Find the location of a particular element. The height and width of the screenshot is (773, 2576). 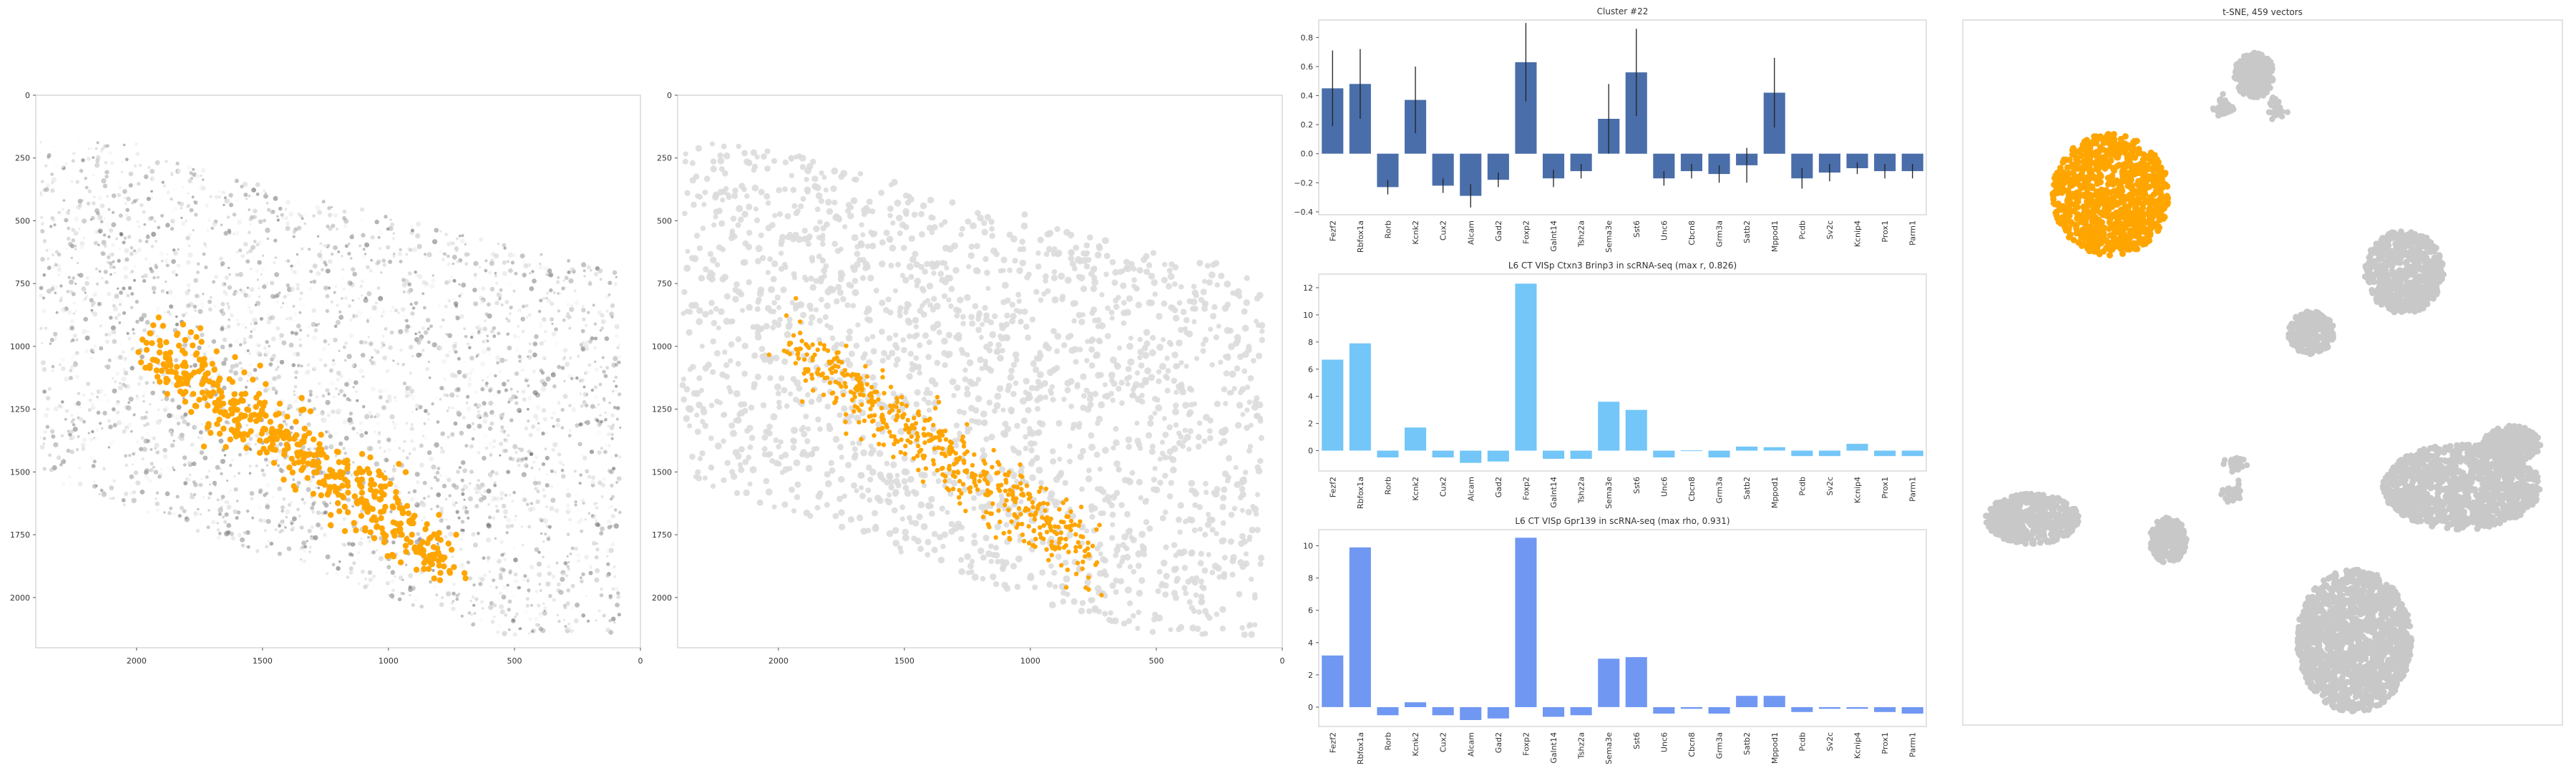

x-tick-label: 1000 is located at coordinates (389, 661).